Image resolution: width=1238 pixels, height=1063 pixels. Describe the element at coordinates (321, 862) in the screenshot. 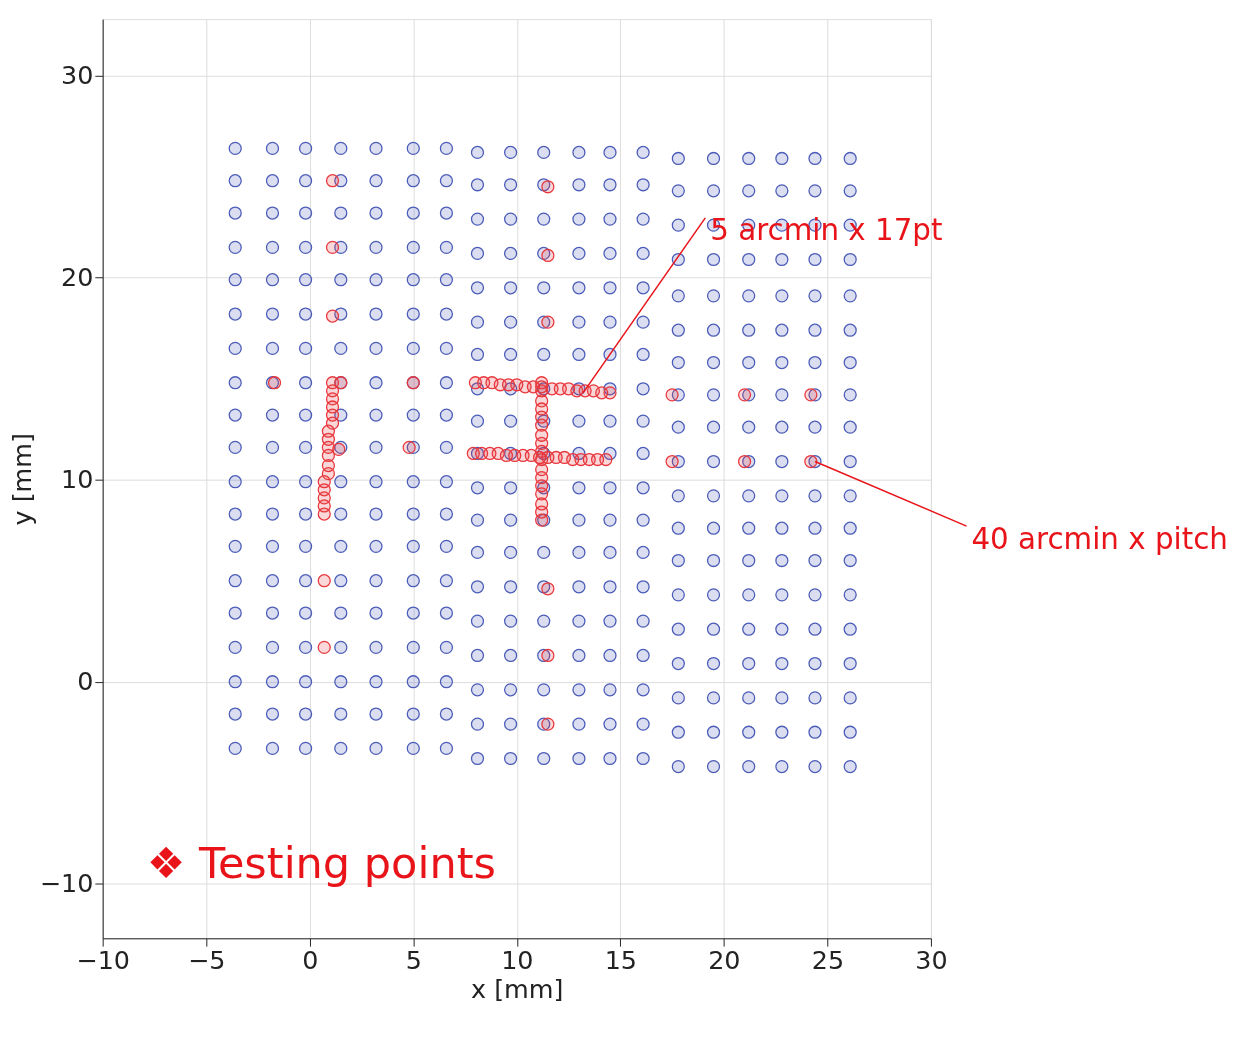

I see `annotation: ❖ Testing points` at that location.